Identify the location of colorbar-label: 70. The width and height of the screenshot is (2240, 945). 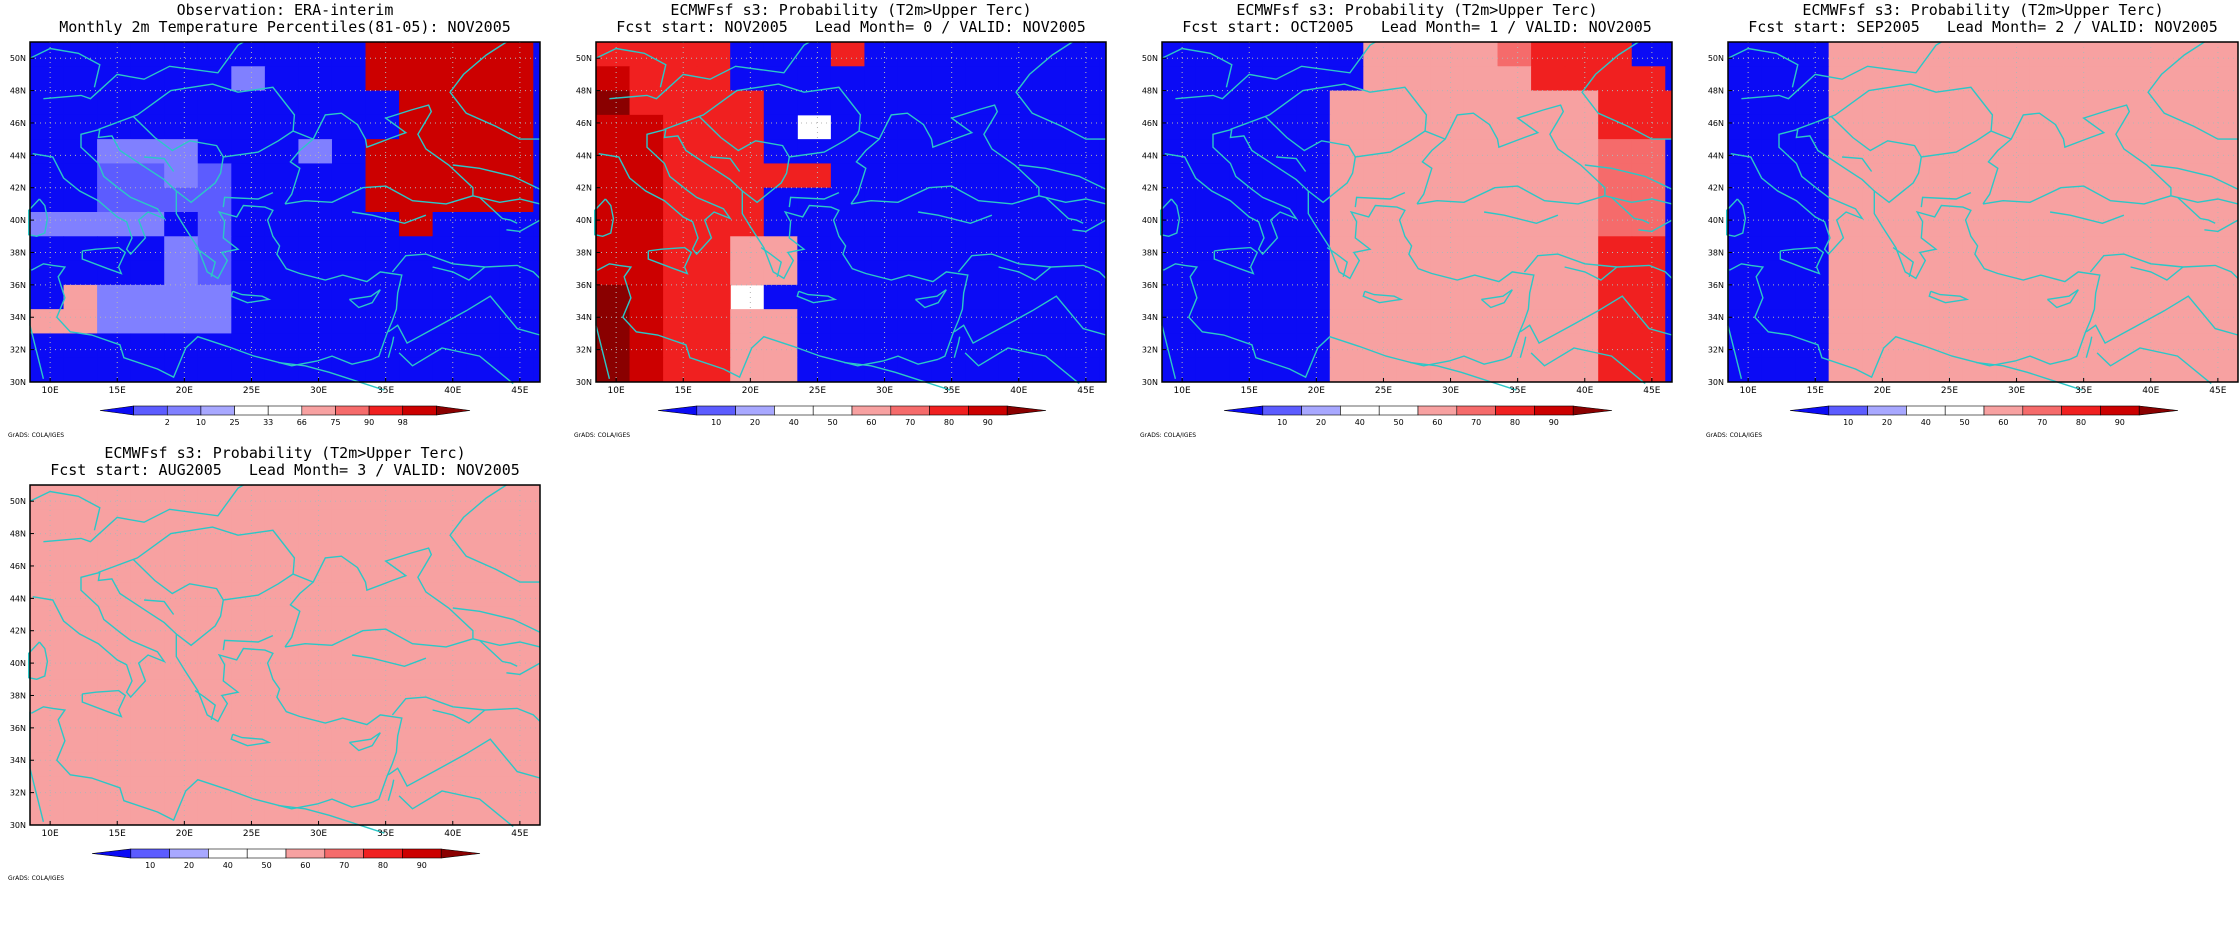
(1476, 422).